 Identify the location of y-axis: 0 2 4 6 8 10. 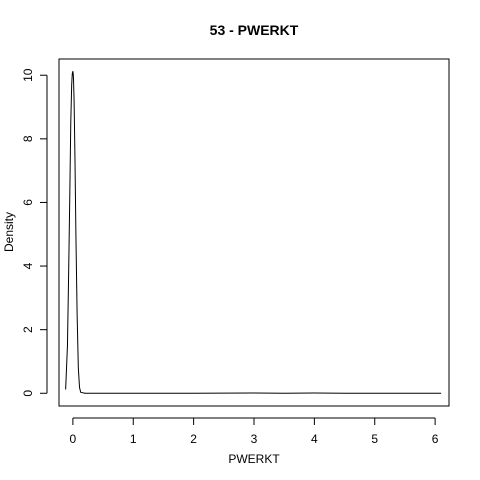
(34, 232).